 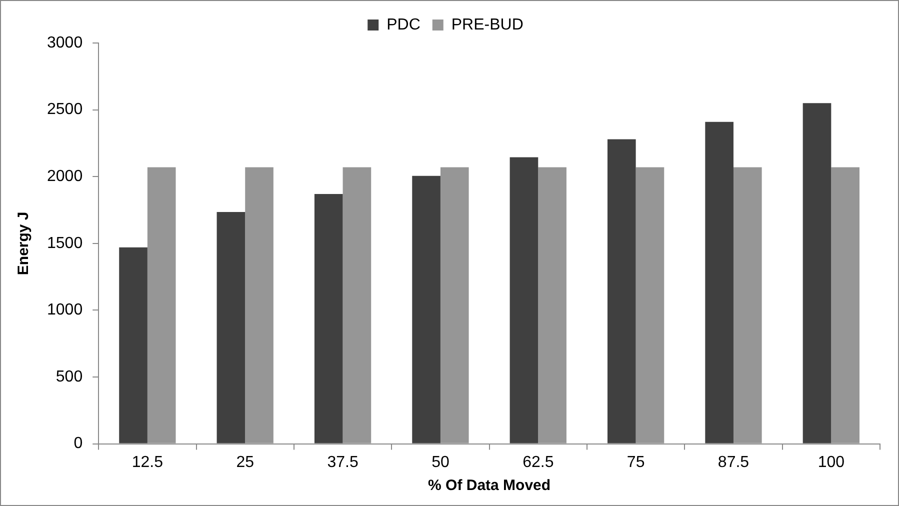 I want to click on x-tick-label: 75, so click(x=635, y=462).